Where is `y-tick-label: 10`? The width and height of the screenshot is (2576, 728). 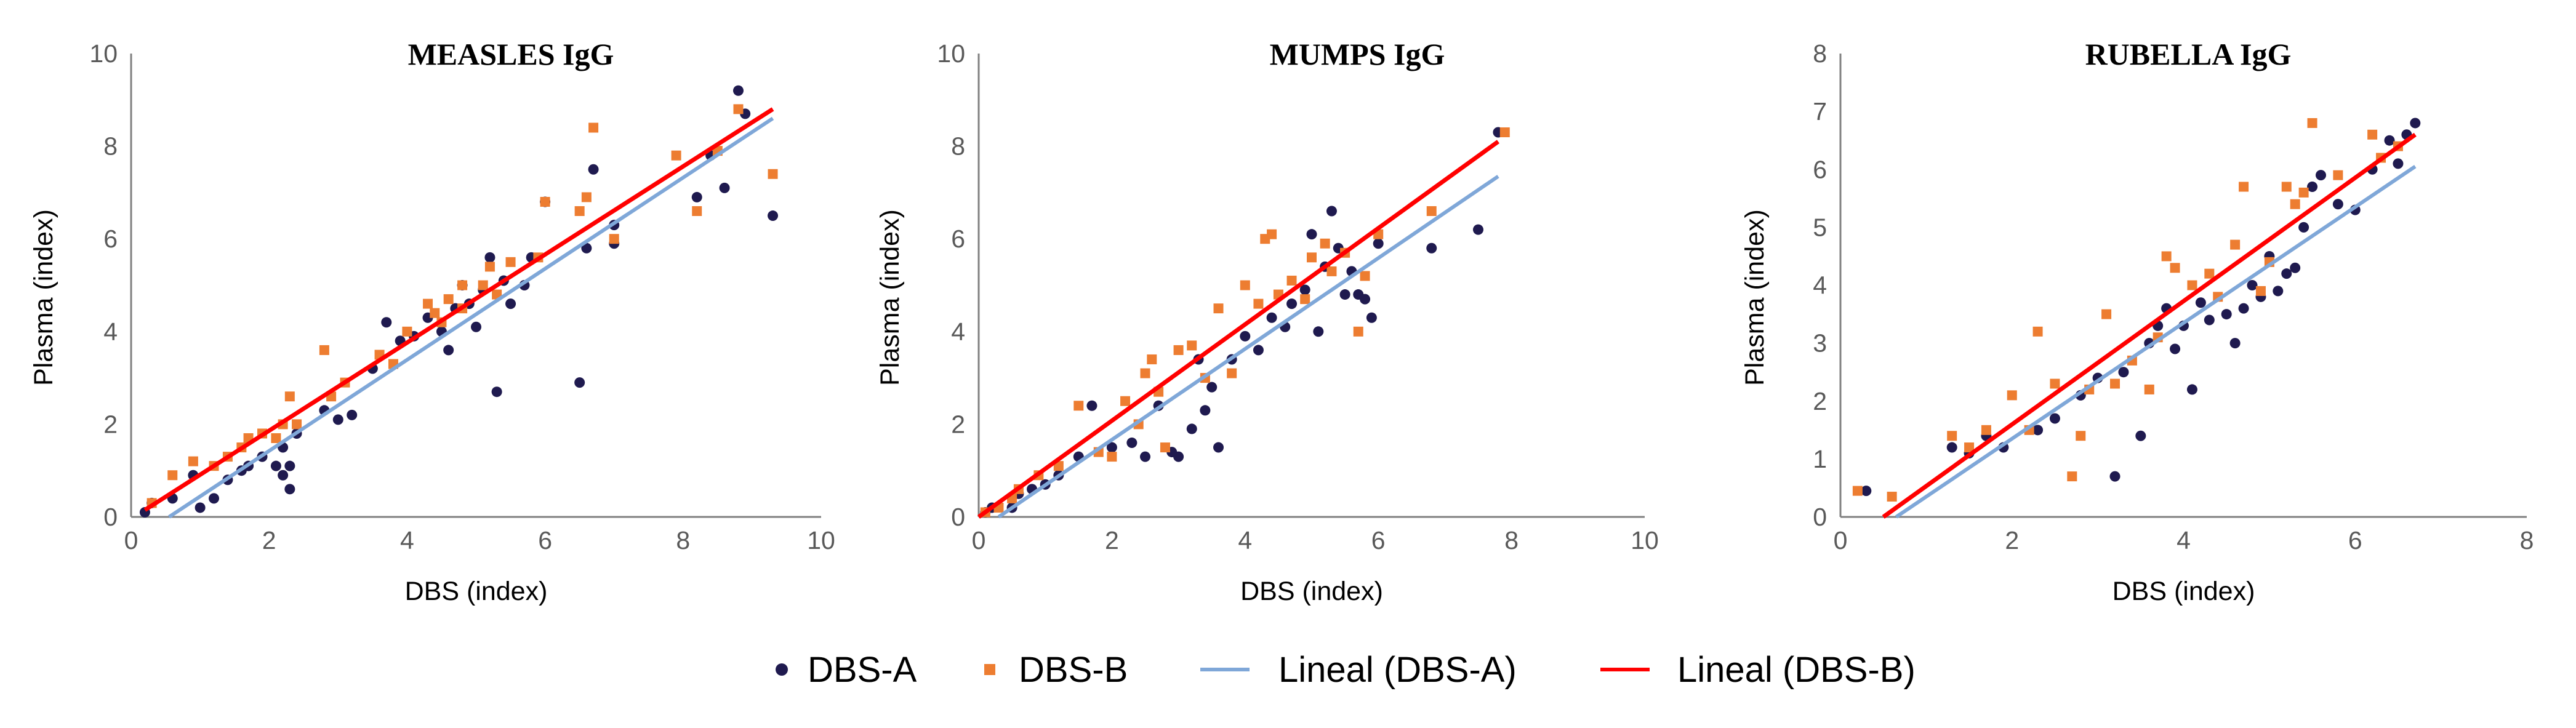 y-tick-label: 10 is located at coordinates (951, 53).